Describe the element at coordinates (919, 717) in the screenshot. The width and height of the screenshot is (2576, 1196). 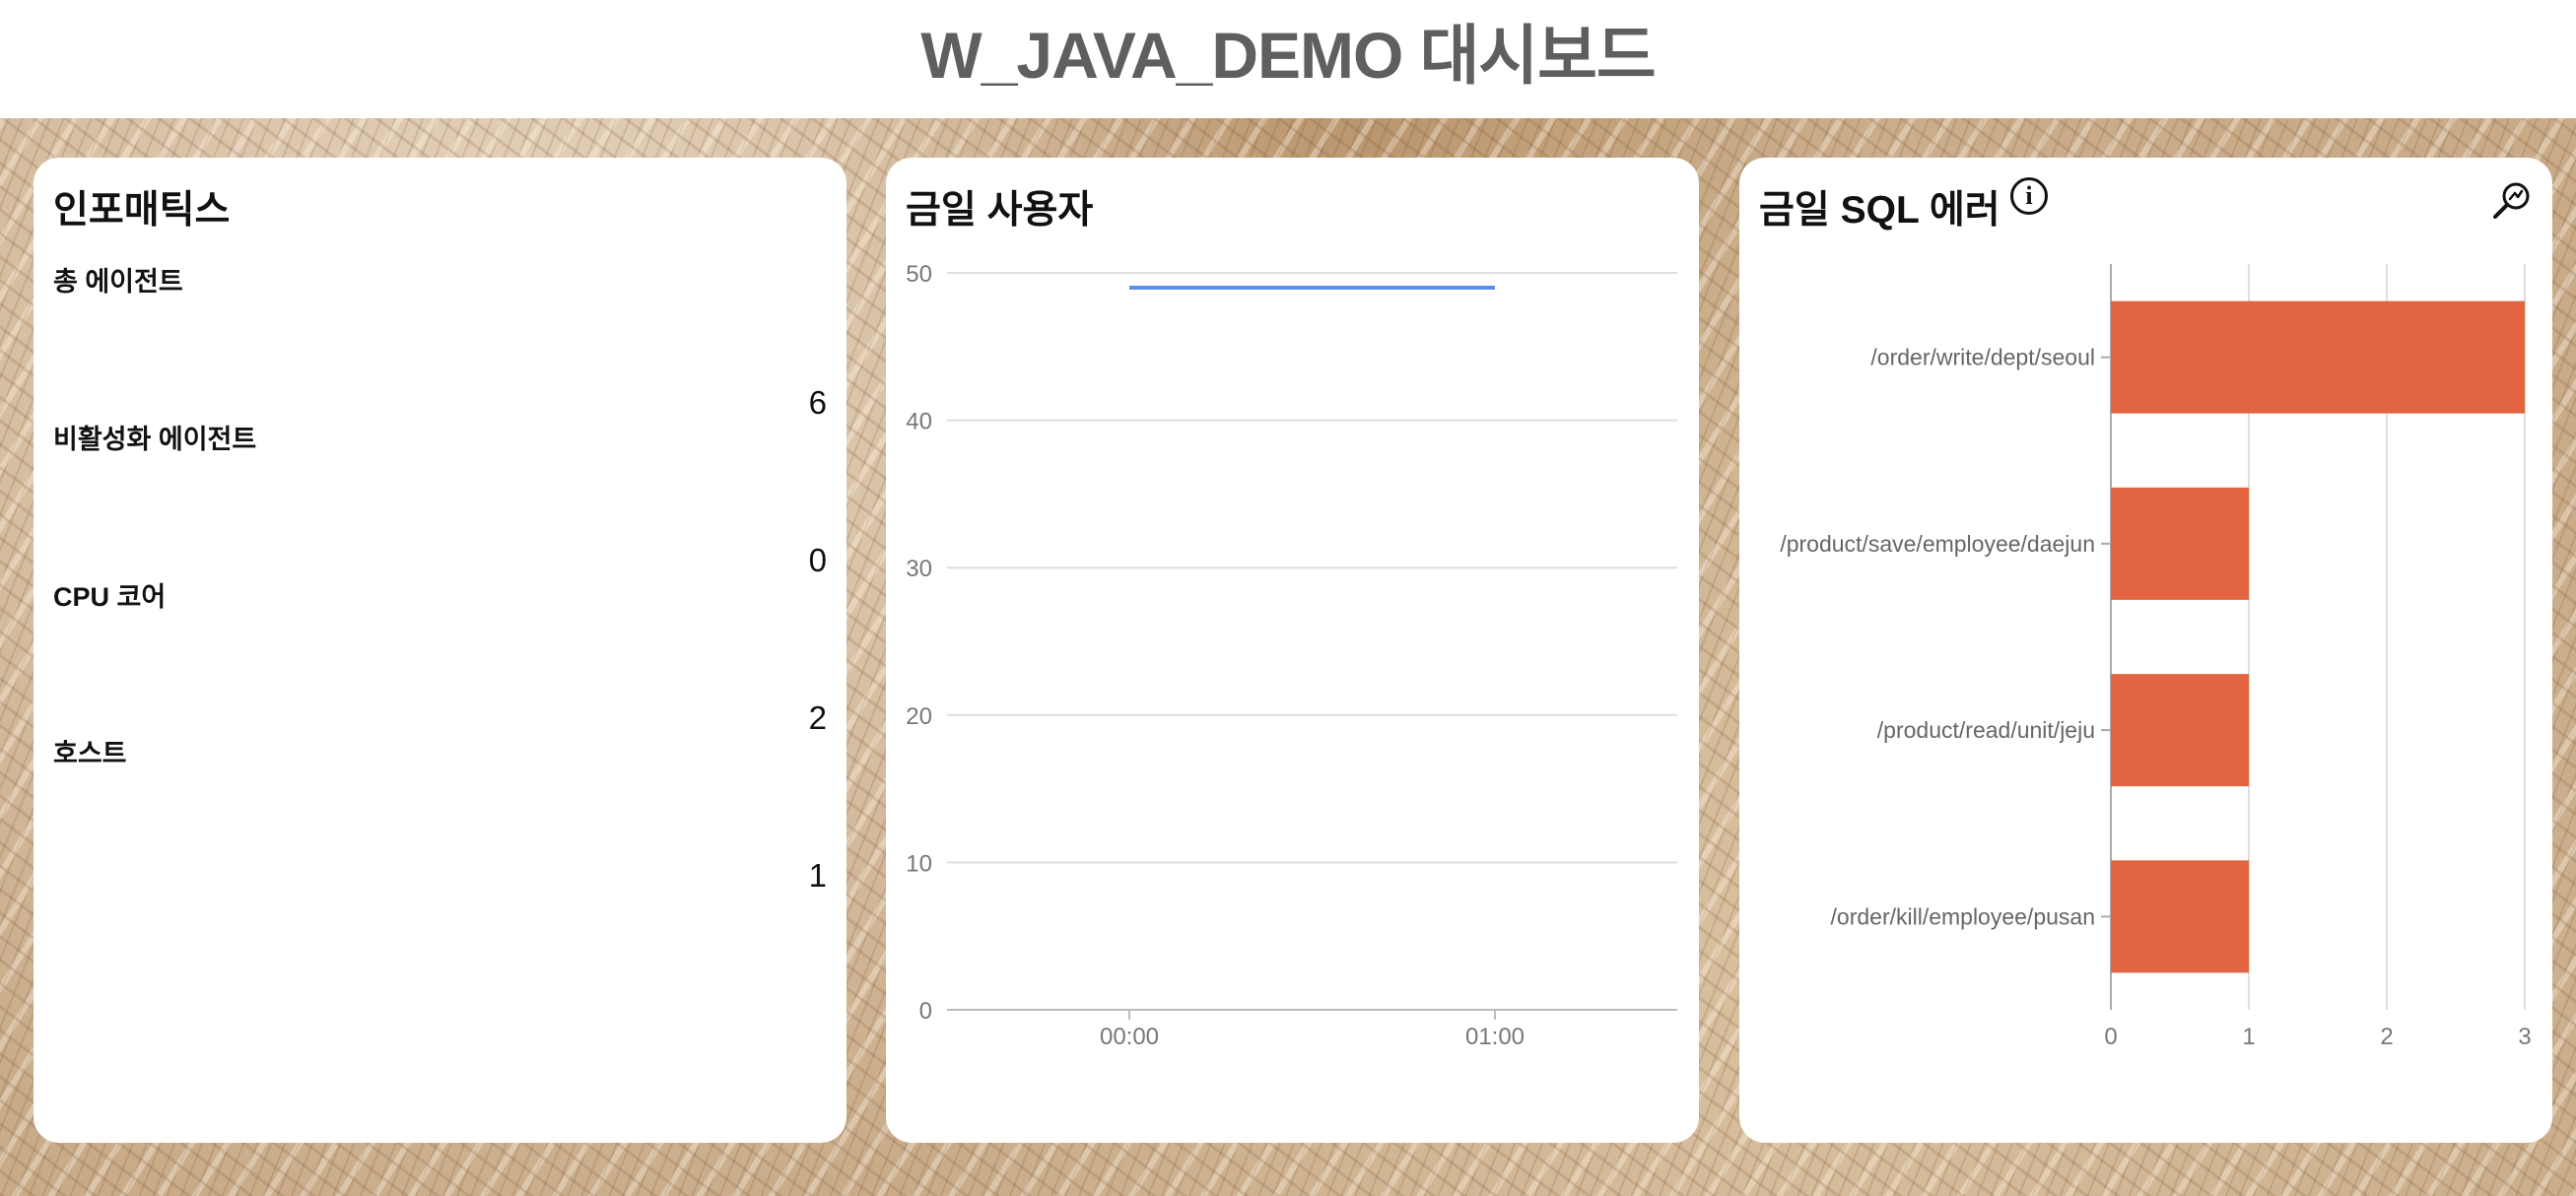
I see `y-tick-label: 20` at that location.